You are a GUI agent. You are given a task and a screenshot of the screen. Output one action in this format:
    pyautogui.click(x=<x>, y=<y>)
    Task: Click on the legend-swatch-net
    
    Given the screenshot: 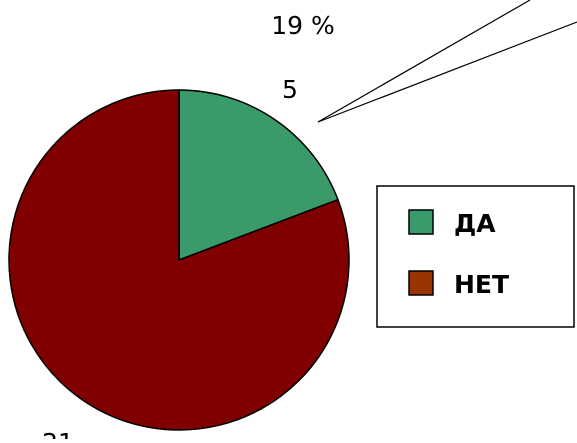 What is the action you would take?
    pyautogui.click(x=421, y=283)
    